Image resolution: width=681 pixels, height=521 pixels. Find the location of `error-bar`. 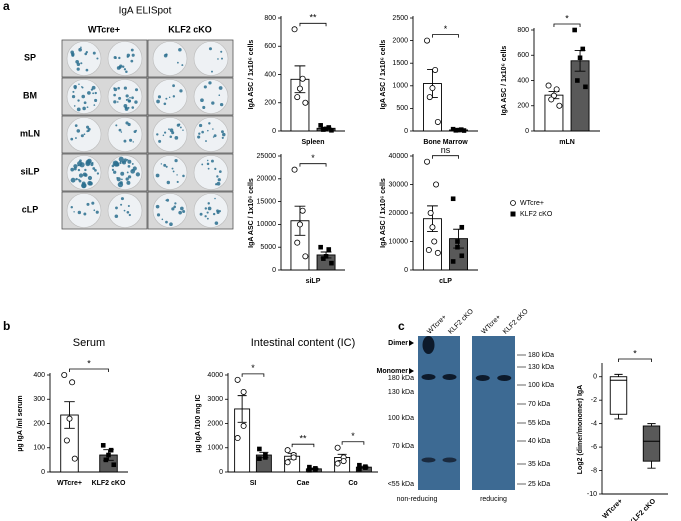

error-bar is located at coordinates (69, 415).